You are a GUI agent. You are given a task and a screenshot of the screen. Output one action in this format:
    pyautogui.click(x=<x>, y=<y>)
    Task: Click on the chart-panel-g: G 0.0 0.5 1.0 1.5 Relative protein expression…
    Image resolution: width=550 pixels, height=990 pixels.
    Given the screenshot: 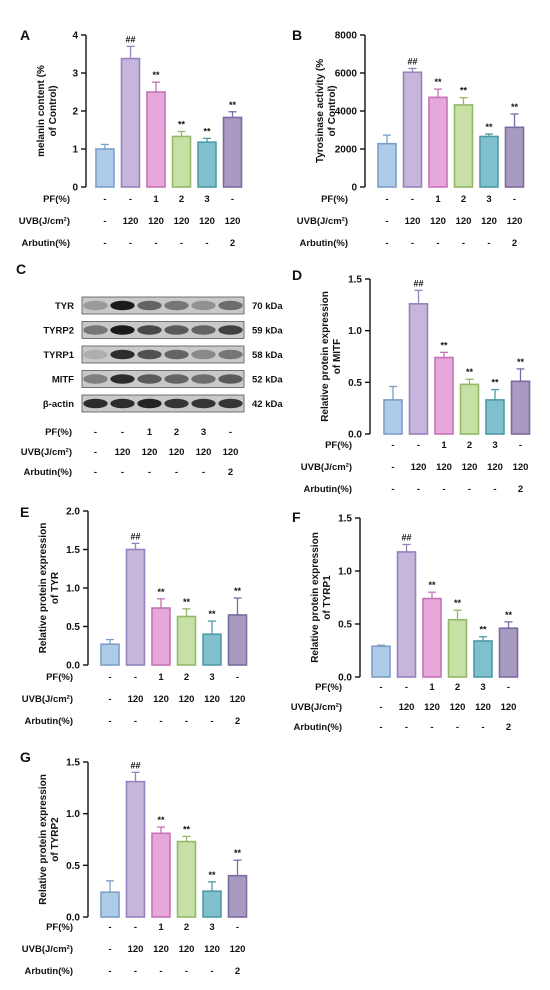 What is the action you would take?
    pyautogui.click(x=134, y=863)
    